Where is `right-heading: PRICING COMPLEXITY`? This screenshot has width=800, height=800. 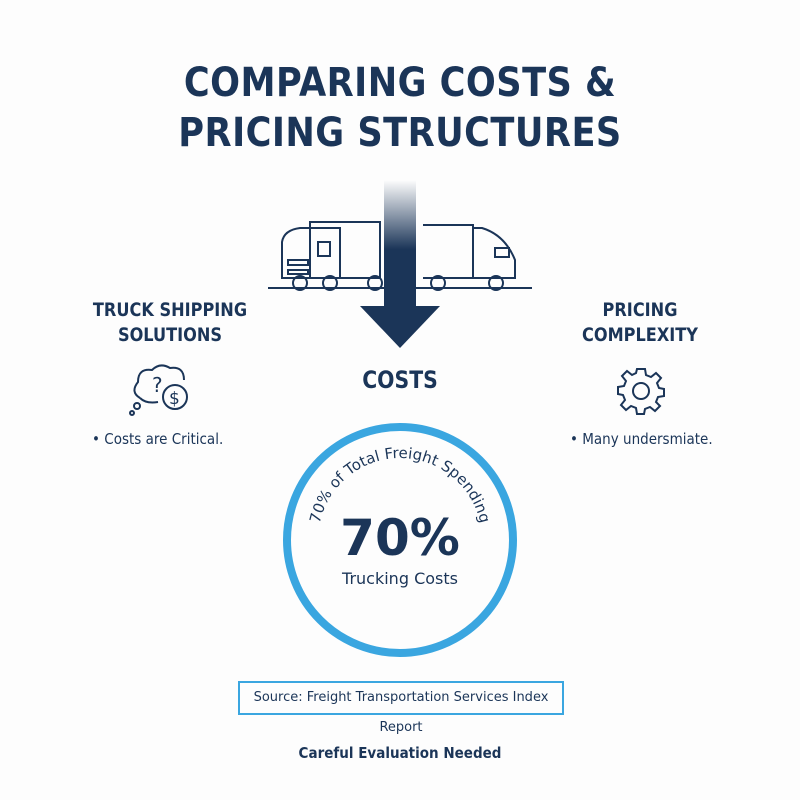
right-heading: PRICING COMPLEXITY is located at coordinates (640, 322).